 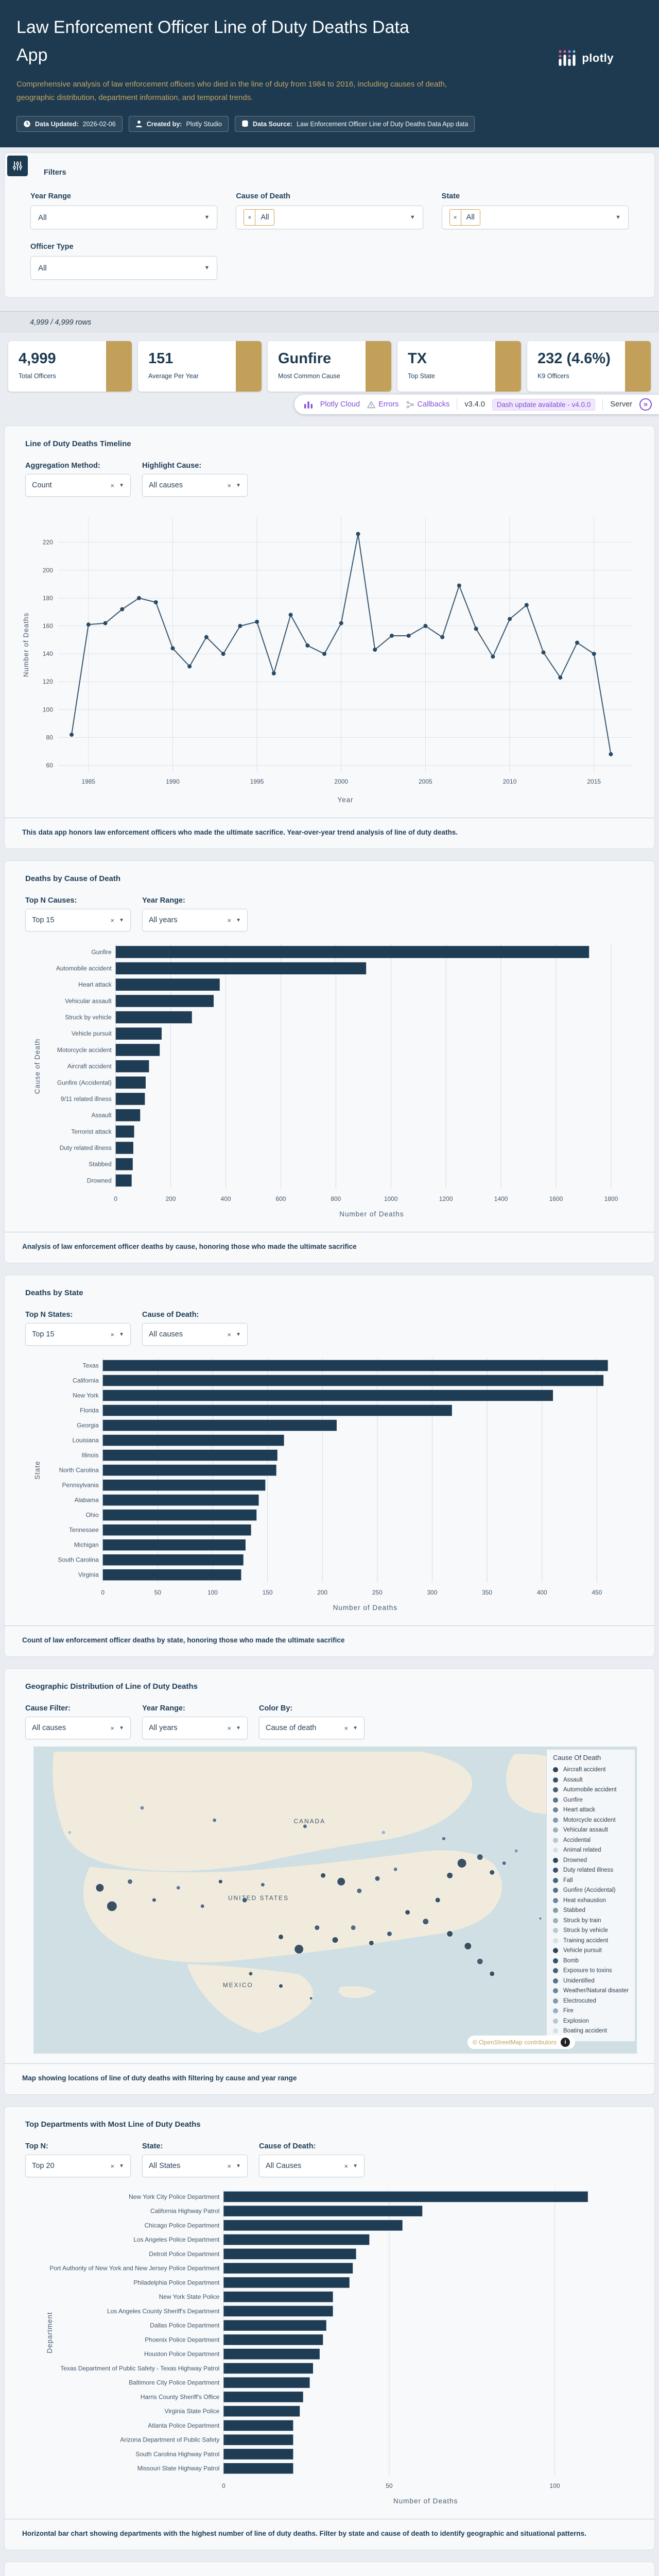 I want to click on color-by-select: Cause of death × ▼, so click(x=312, y=1728).